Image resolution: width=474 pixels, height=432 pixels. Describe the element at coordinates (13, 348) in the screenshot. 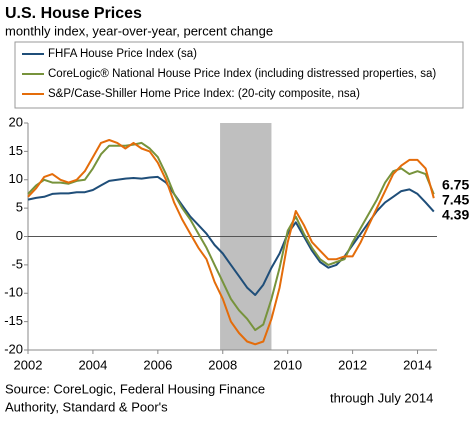

I see `y-tick-label: -20` at that location.